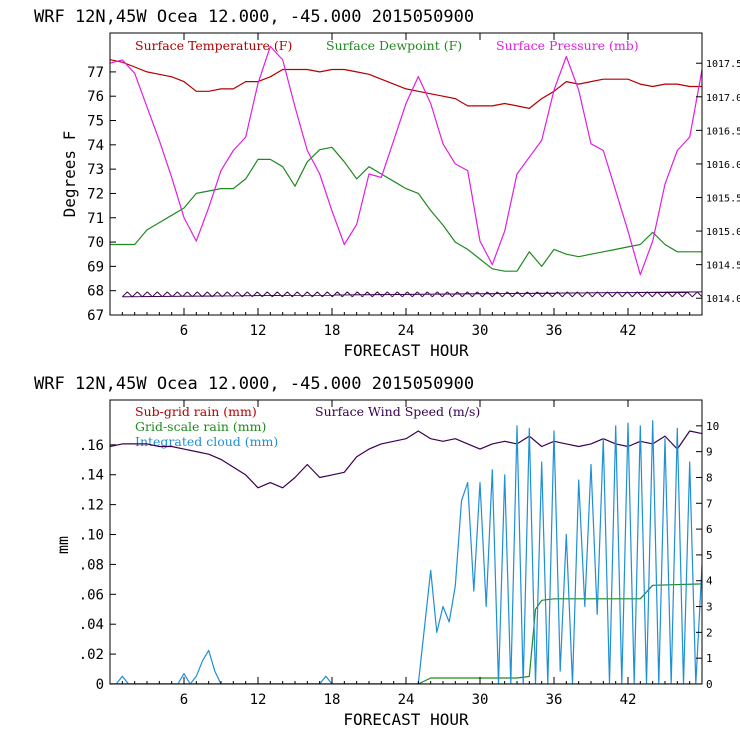 The image size is (740, 740). Describe the element at coordinates (723, 266) in the screenshot. I see `y2-tick-label: 1014.5` at that location.